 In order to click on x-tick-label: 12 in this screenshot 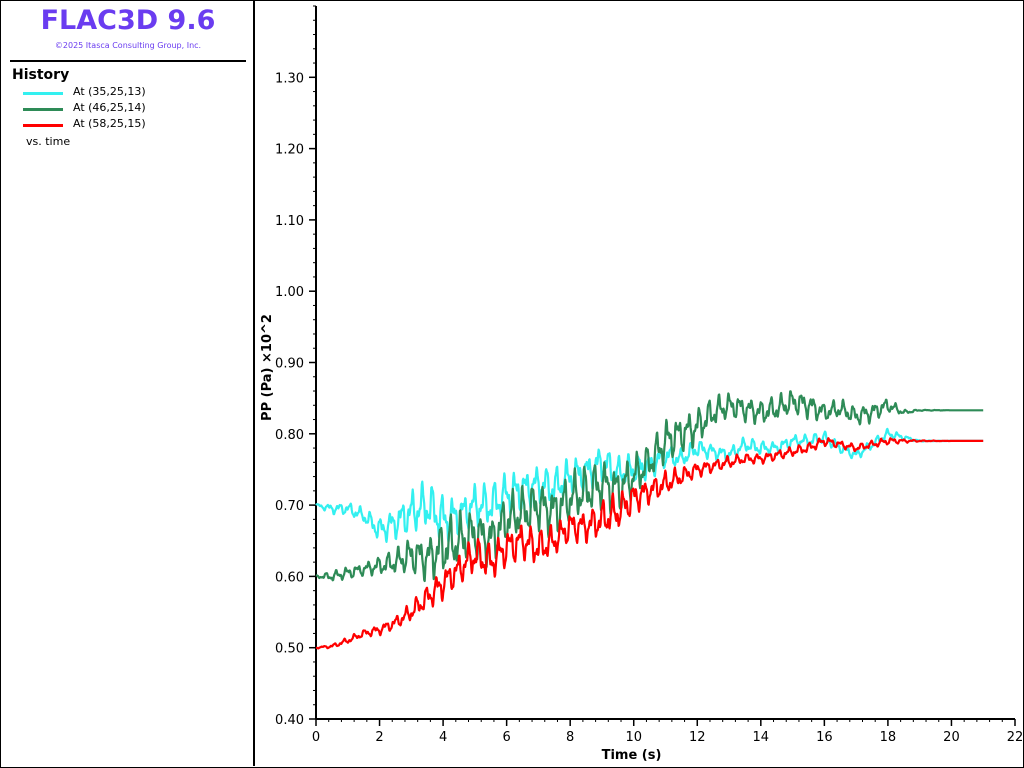, I will do `click(697, 737)`.